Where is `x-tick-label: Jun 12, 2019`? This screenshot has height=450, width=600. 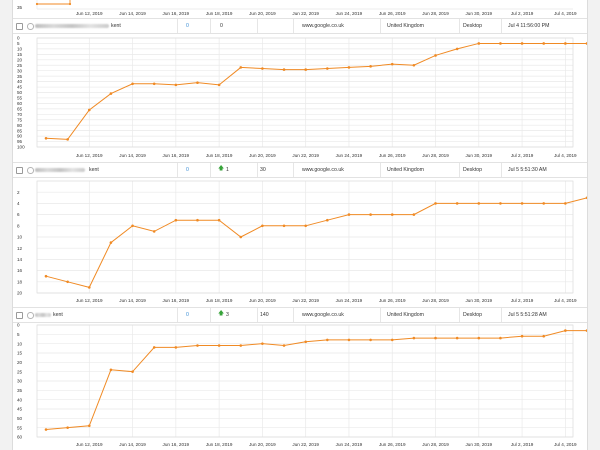
x-tick-label: Jun 12, 2019 is located at coordinates (89, 444).